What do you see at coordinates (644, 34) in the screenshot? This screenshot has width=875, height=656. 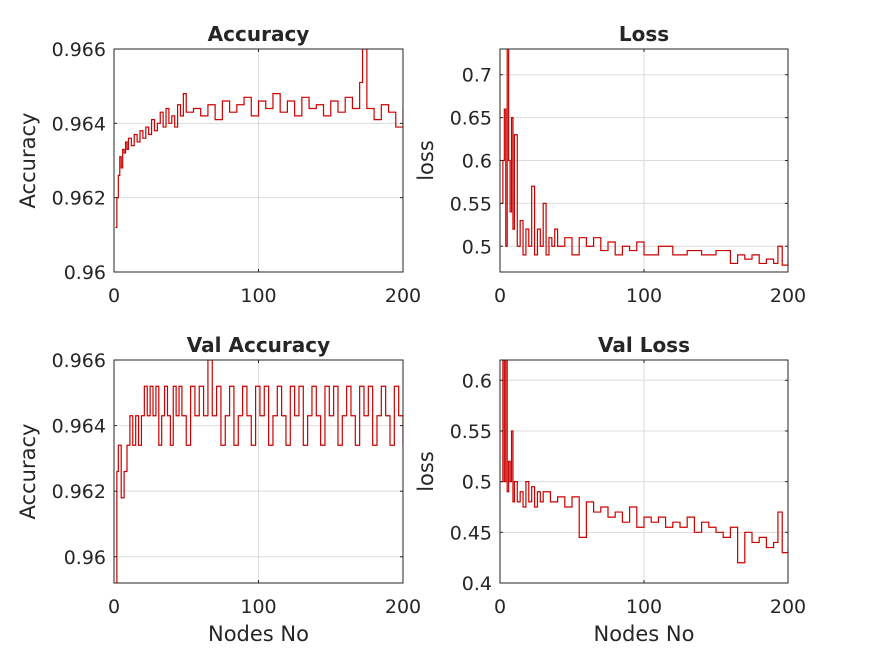 I see `loss-title: Loss` at bounding box center [644, 34].